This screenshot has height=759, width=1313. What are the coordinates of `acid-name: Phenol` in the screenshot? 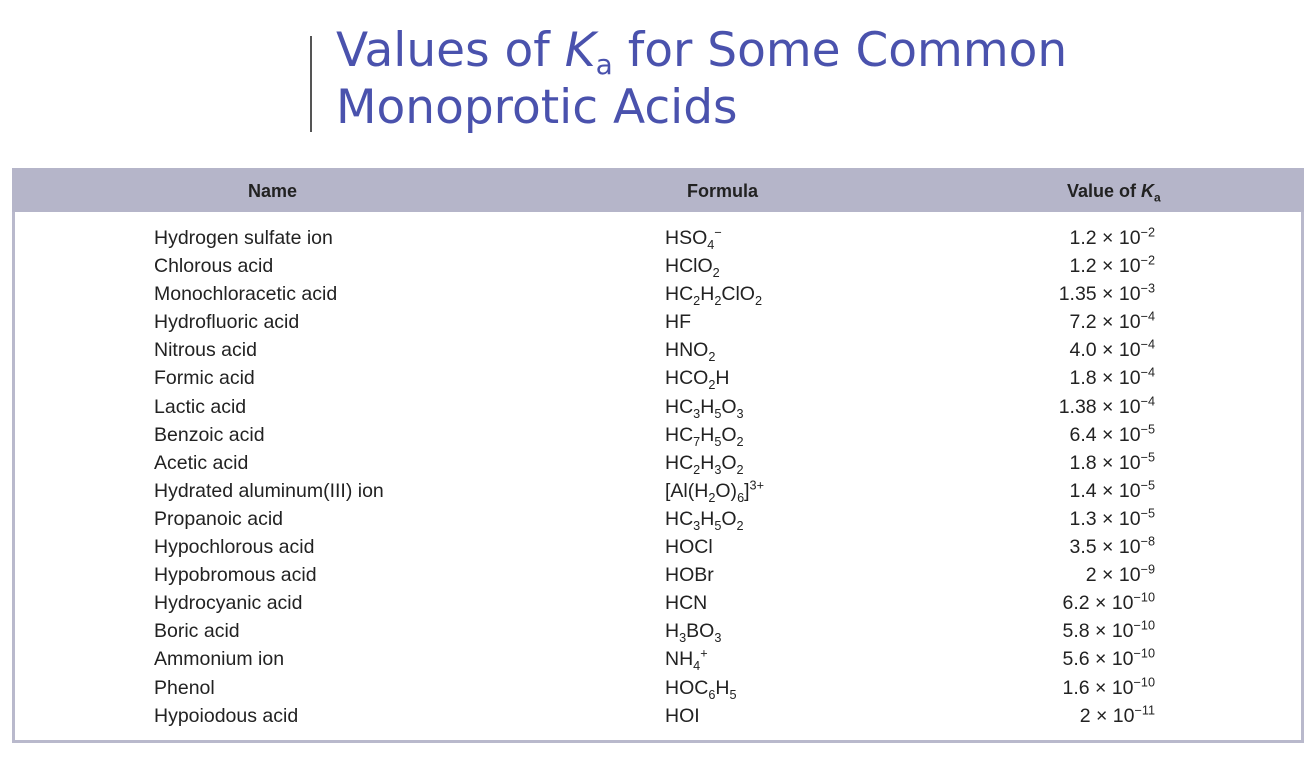 It's located at (184, 687).